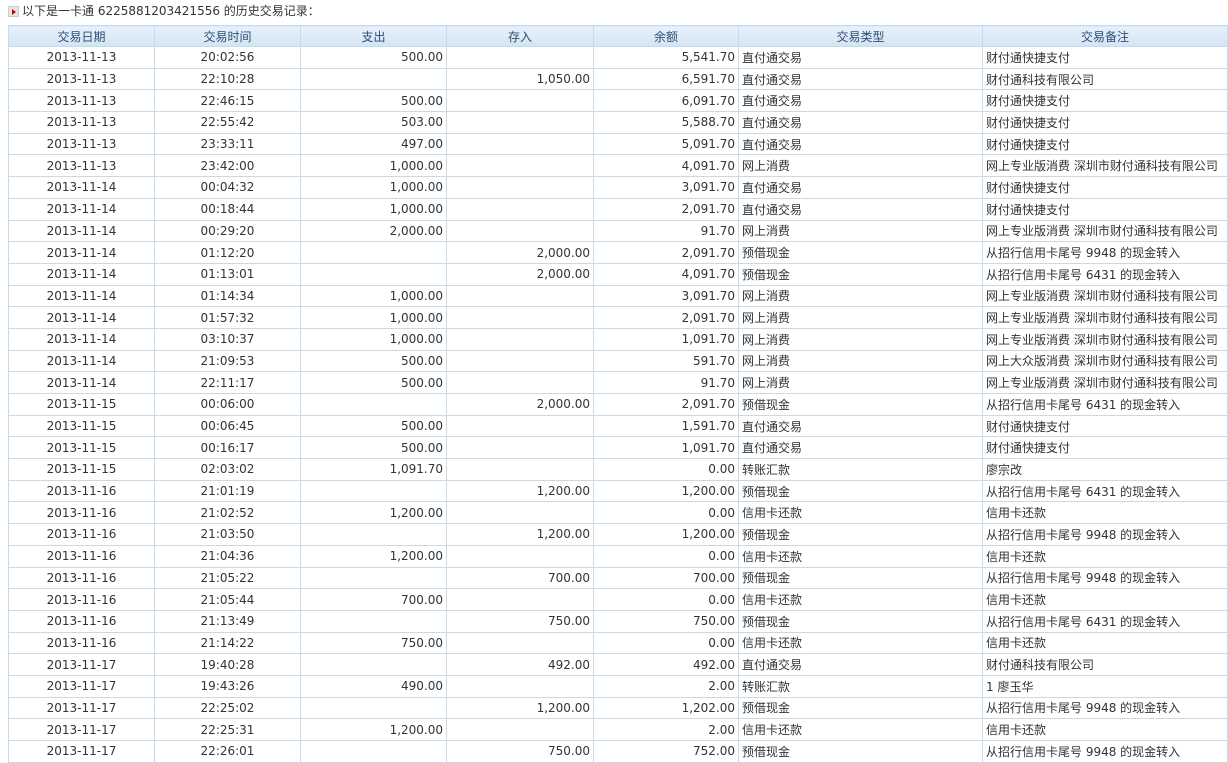 The height and width of the screenshot is (763, 1228). Describe the element at coordinates (666, 144) in the screenshot. I see `table-cell: 5,091.70` at that location.